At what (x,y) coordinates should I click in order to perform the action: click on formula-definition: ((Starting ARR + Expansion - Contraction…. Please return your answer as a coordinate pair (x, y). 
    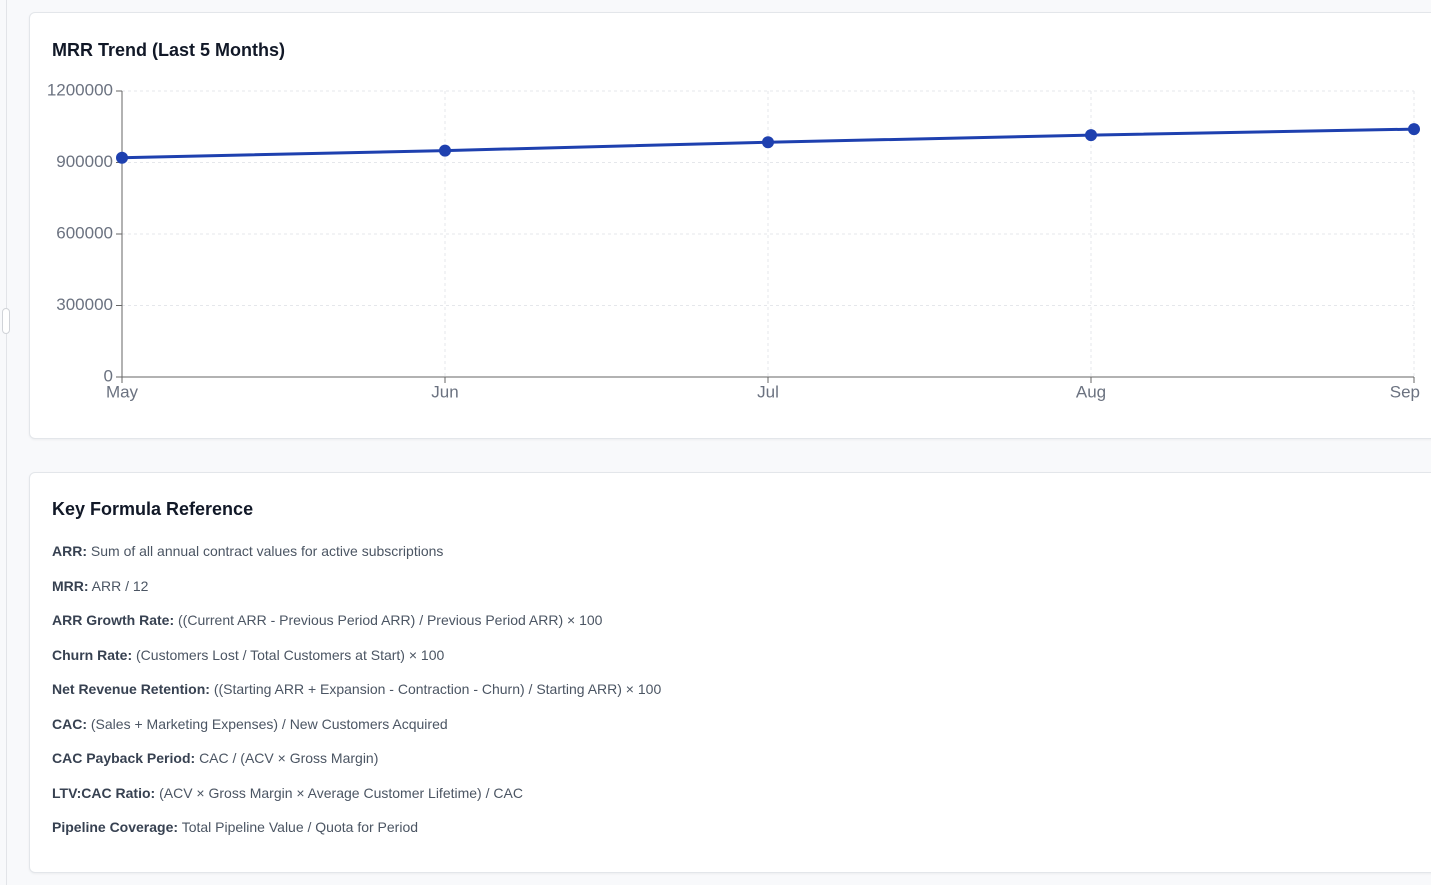
    Looking at the image, I should click on (437, 689).